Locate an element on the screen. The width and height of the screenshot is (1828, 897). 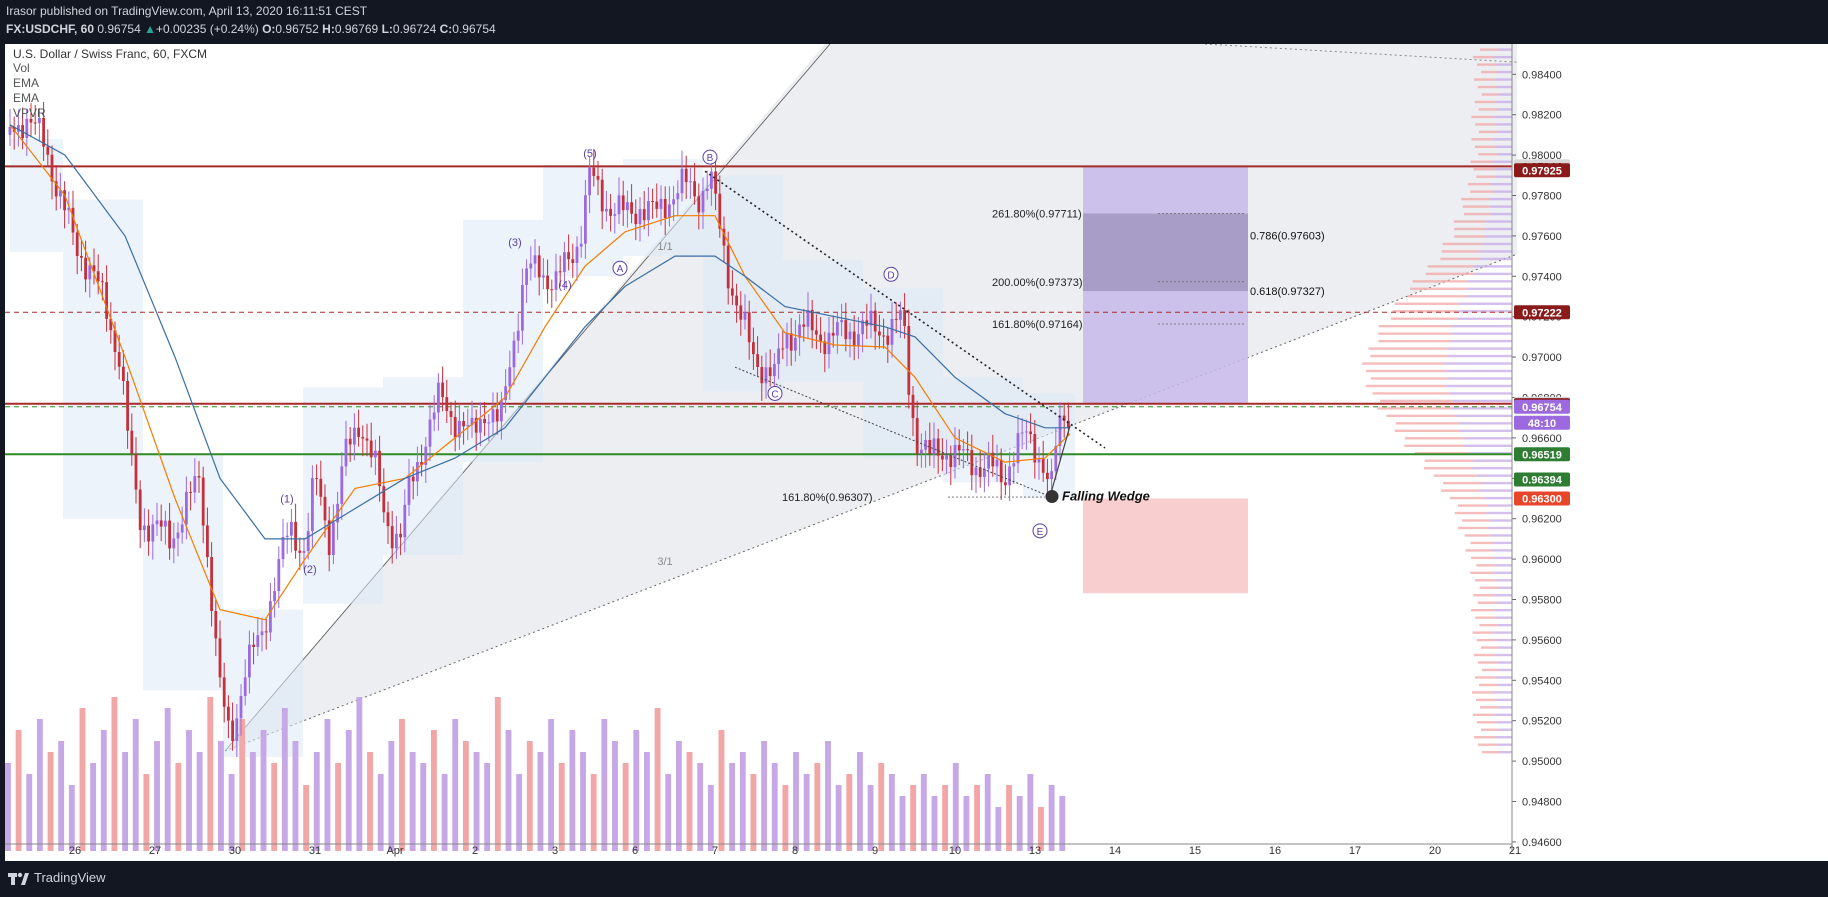
x-tick-label: 14 is located at coordinates (1115, 851).